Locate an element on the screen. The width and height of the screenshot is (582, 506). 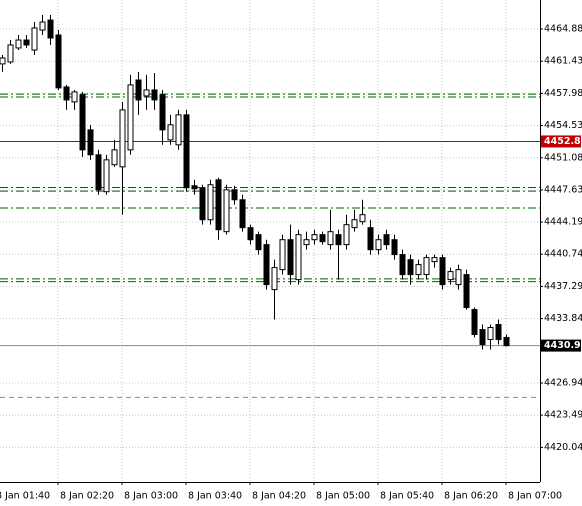
y-tick-label: 4461.43 is located at coordinates (563, 61).